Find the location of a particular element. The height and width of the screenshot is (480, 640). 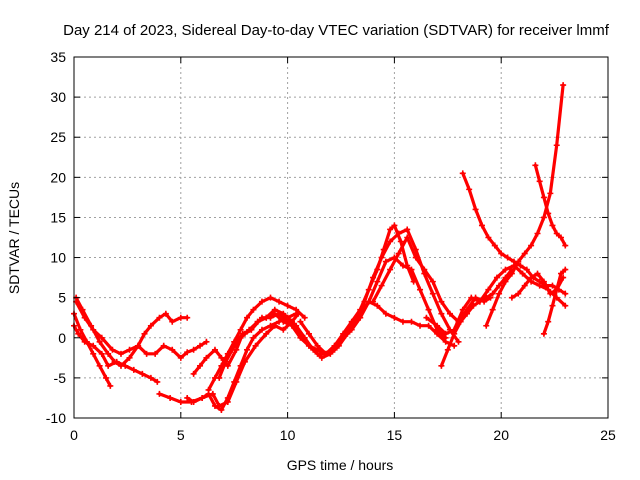

y-tick-label: 30 is located at coordinates (58, 97).